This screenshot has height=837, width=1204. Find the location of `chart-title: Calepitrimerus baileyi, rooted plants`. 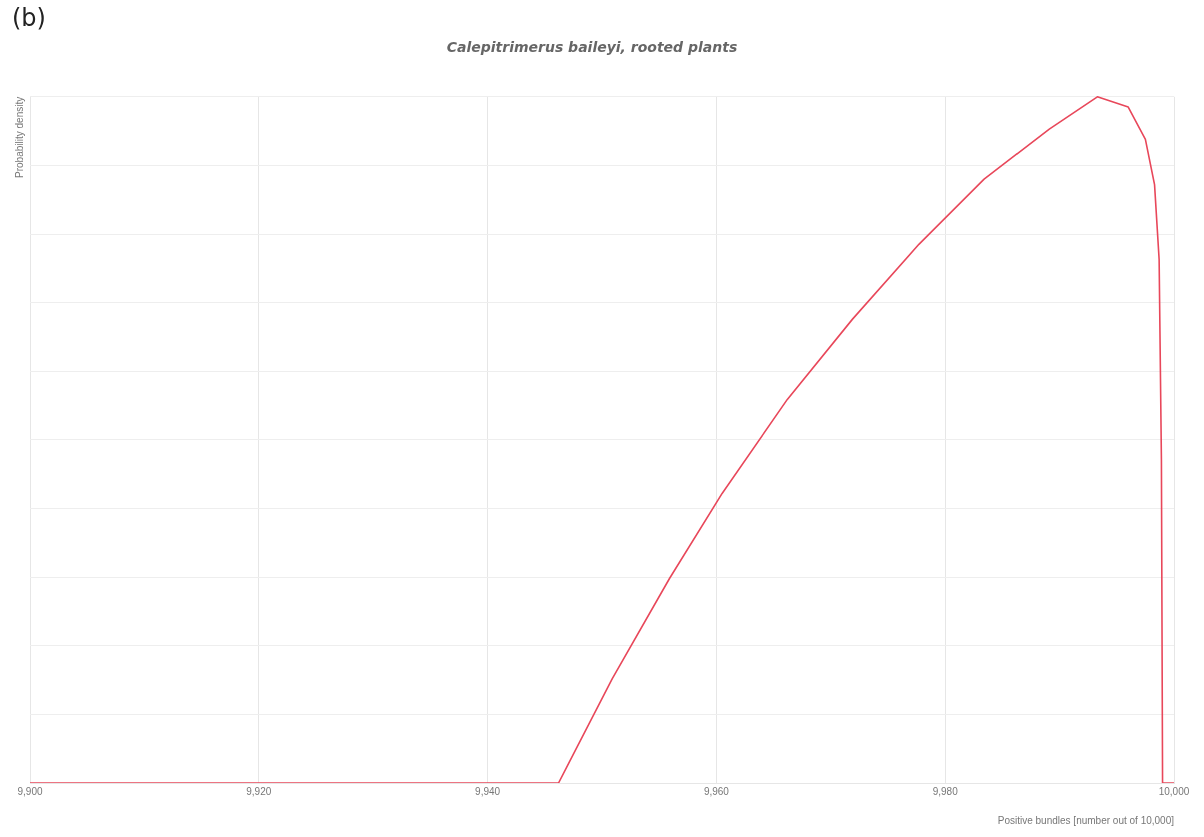

chart-title: Calepitrimerus baileyi, rooted plants is located at coordinates (592, 47).